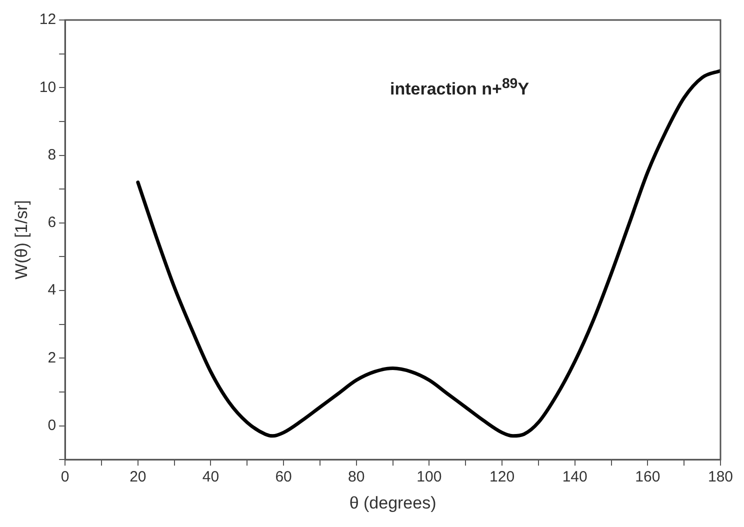  What do you see at coordinates (47, 87) in the screenshot?
I see `y-tick-label: 10` at bounding box center [47, 87].